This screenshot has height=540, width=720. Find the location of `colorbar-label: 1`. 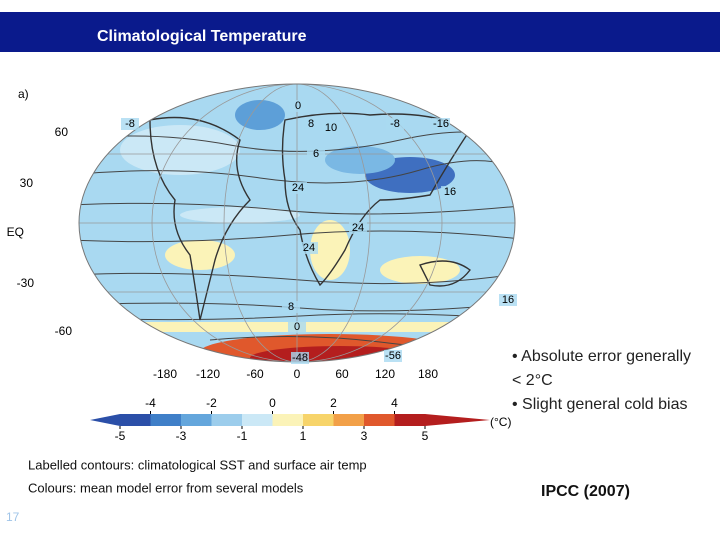

colorbar-label: 1 is located at coordinates (303, 436).